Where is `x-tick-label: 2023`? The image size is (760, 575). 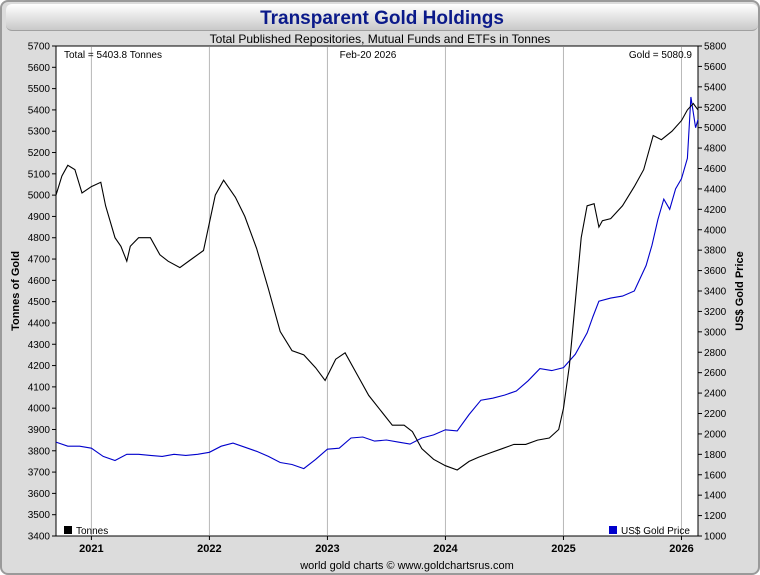 x-tick-label: 2023 is located at coordinates (327, 549).